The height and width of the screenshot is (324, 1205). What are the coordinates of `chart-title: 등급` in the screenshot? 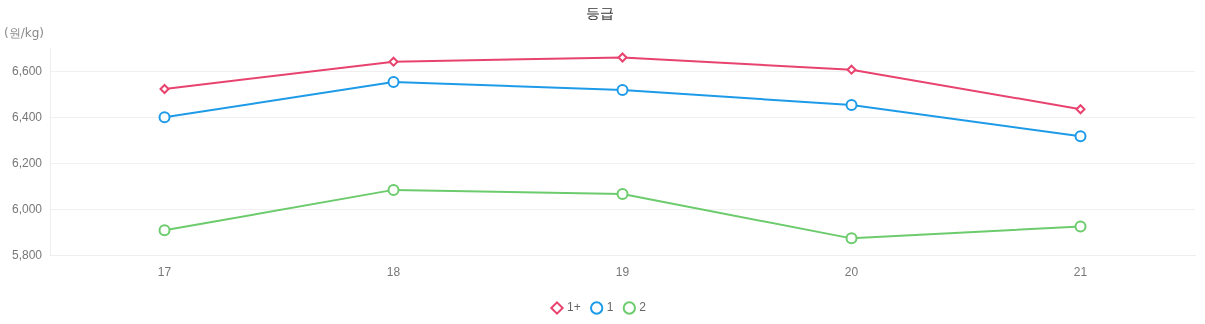 It's located at (599, 13).